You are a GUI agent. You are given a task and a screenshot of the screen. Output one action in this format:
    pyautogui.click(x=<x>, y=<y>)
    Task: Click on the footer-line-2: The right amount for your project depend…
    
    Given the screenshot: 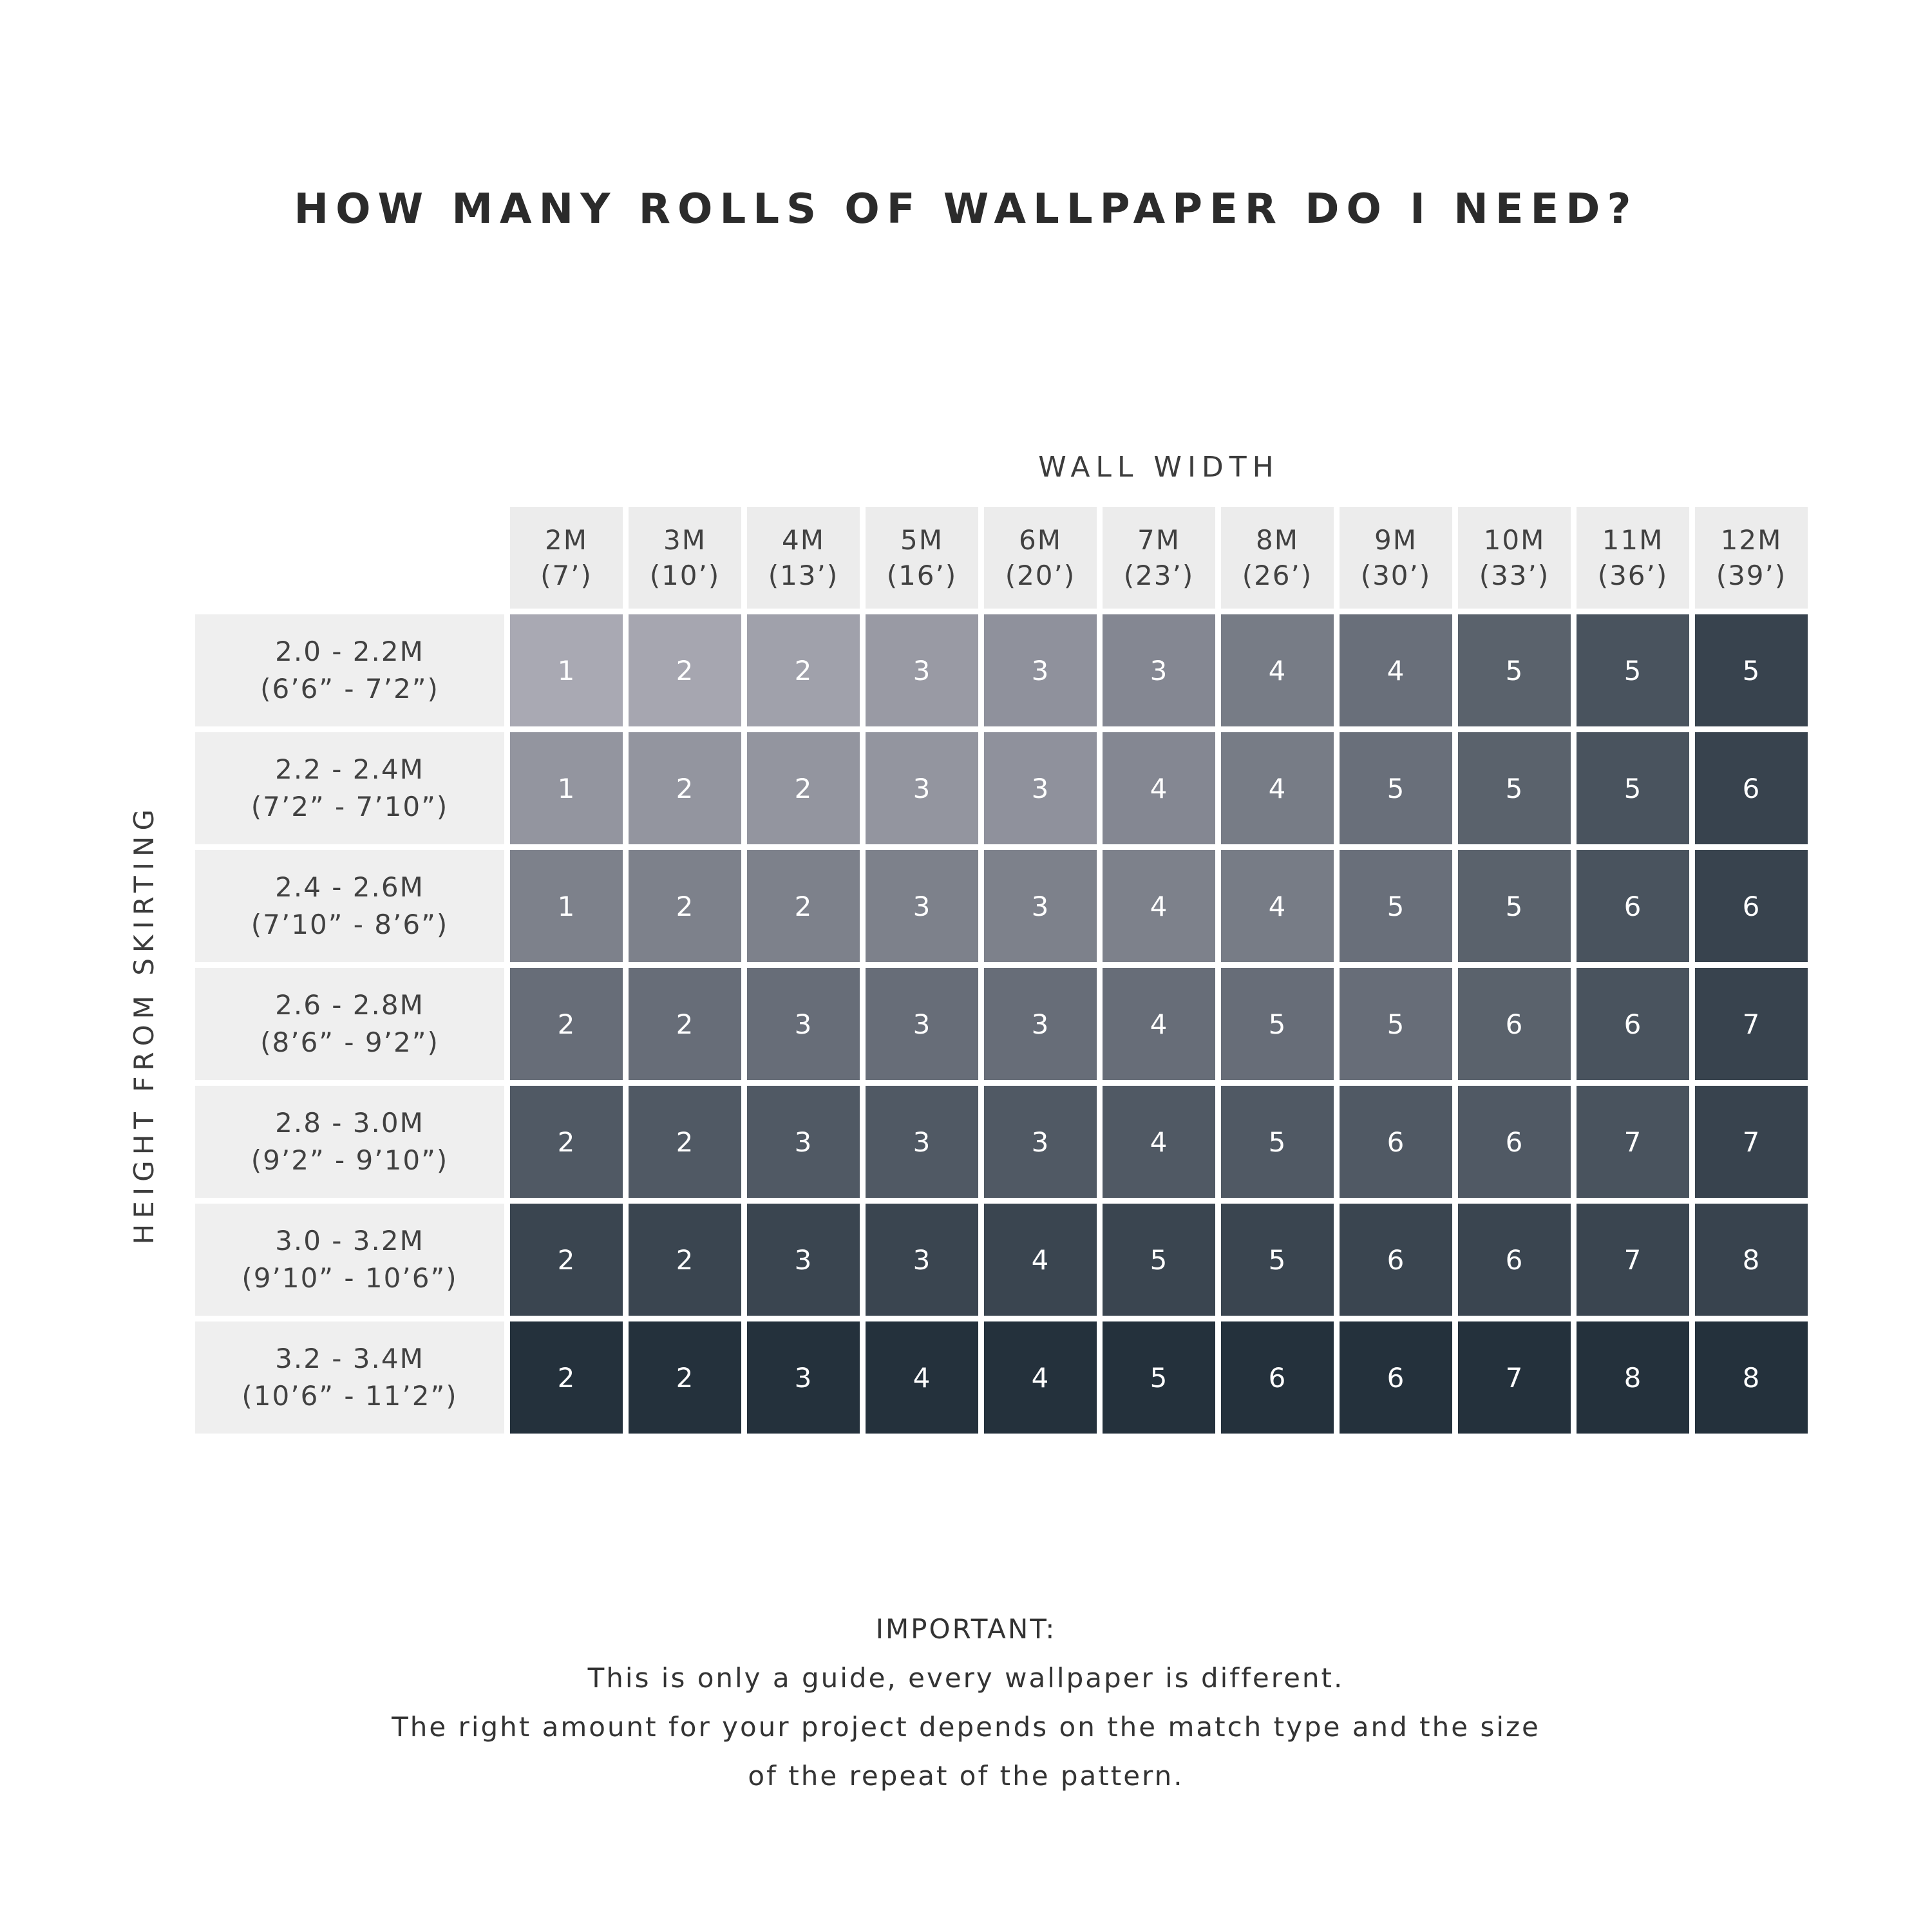 What is the action you would take?
    pyautogui.click(x=966, y=1727)
    